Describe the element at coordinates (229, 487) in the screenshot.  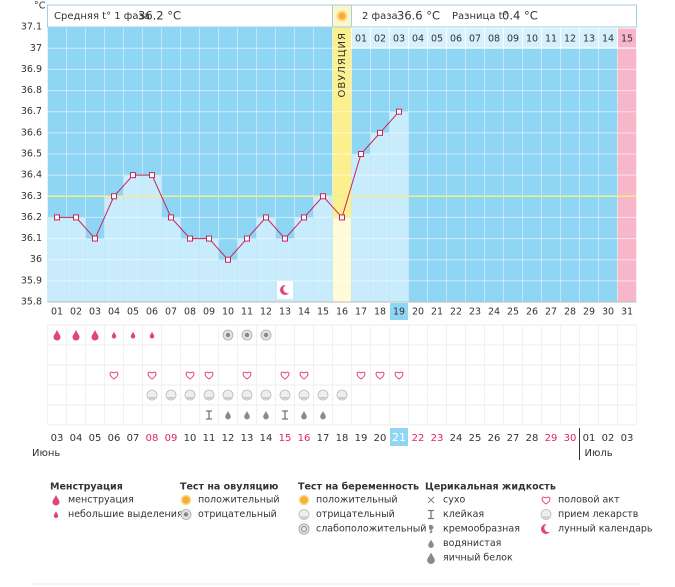
I see `legend-title: Тест на овуляцию` at that location.